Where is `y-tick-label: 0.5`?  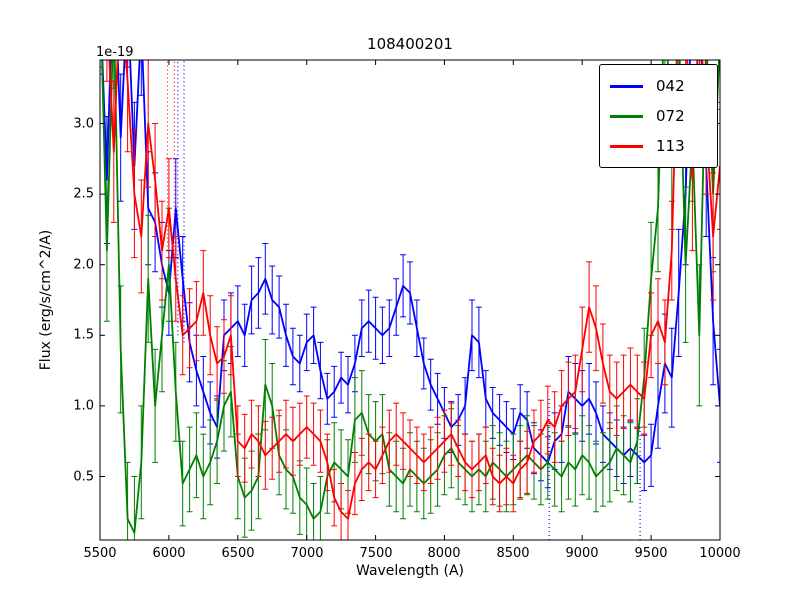
y-tick-label: 0.5 is located at coordinates (83, 477).